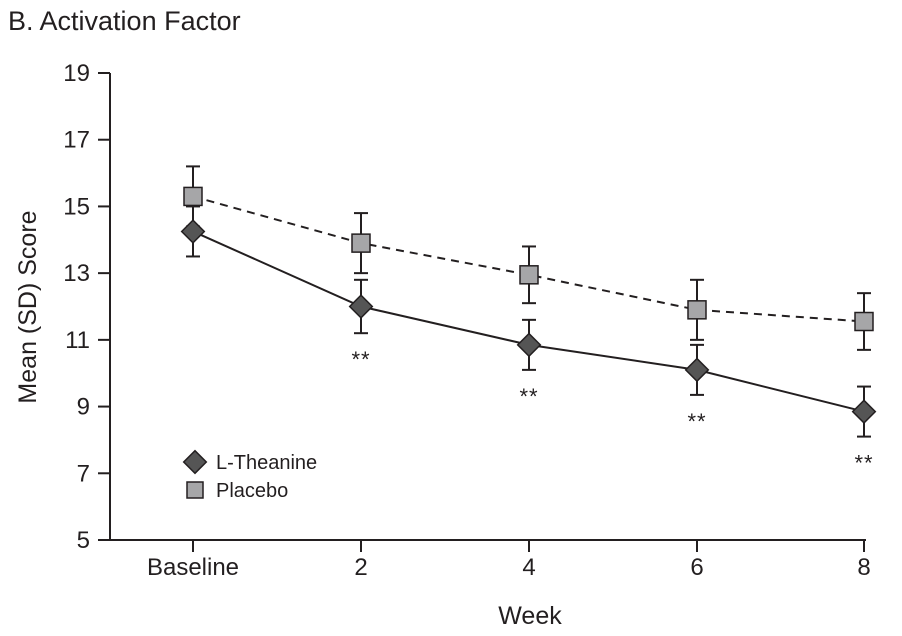 This screenshot has height=636, width=902. Describe the element at coordinates (696, 567) in the screenshot. I see `x-tick-label: 6` at that location.